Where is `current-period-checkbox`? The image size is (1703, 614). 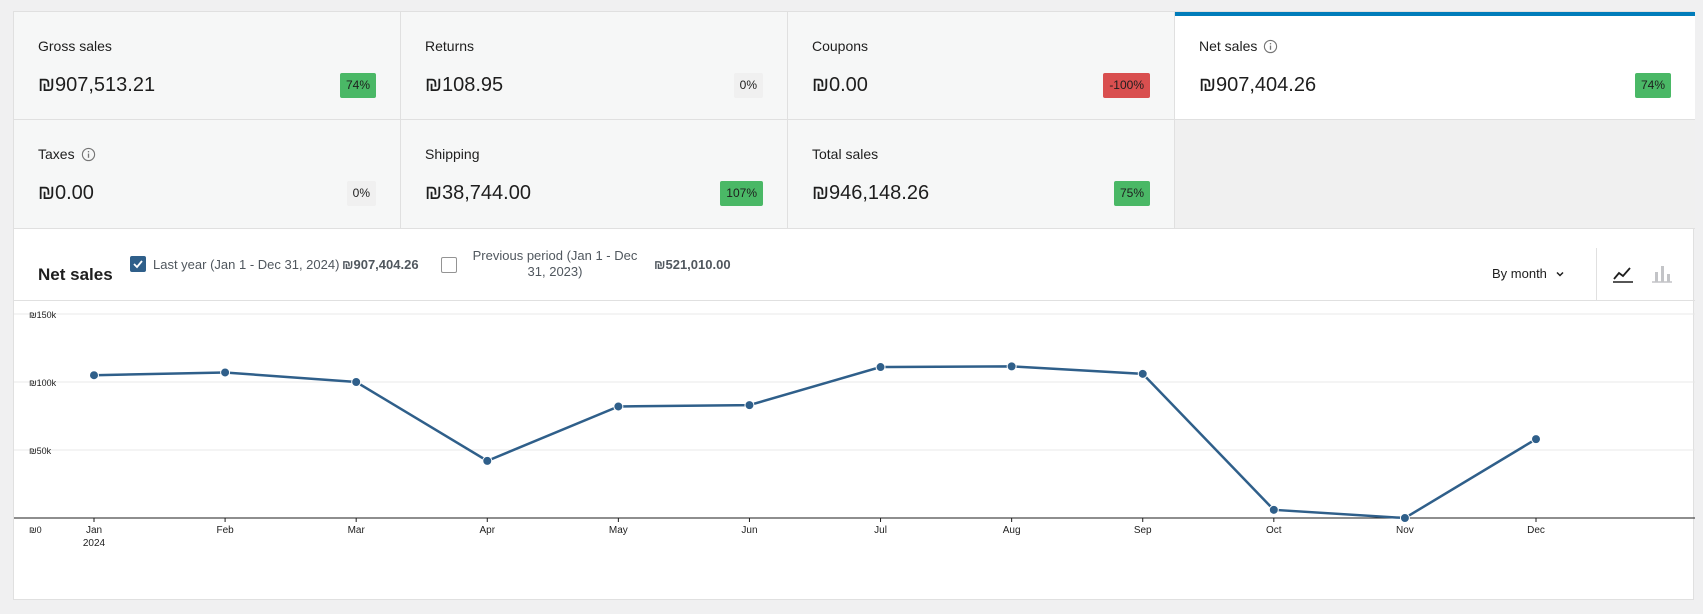 current-period-checkbox is located at coordinates (138, 264).